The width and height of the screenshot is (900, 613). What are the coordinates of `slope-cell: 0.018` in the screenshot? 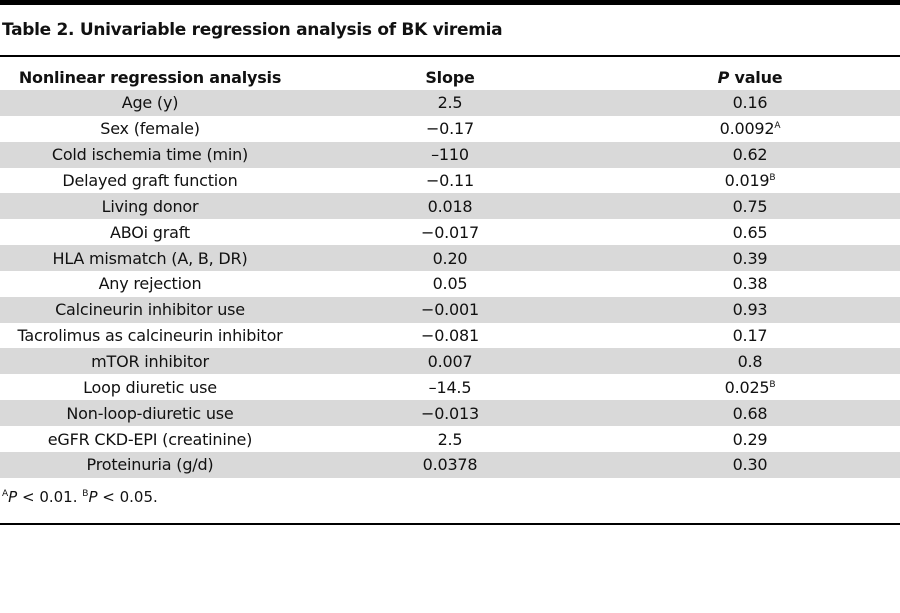 It's located at (450, 206).